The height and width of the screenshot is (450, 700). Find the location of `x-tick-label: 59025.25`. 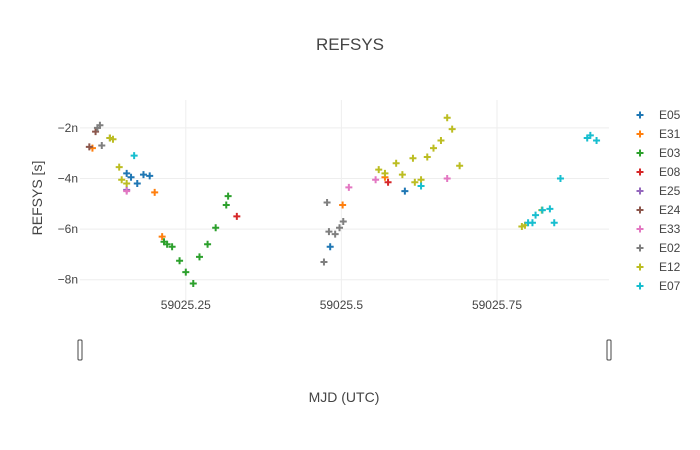

x-tick-label: 59025.25 is located at coordinates (186, 305).